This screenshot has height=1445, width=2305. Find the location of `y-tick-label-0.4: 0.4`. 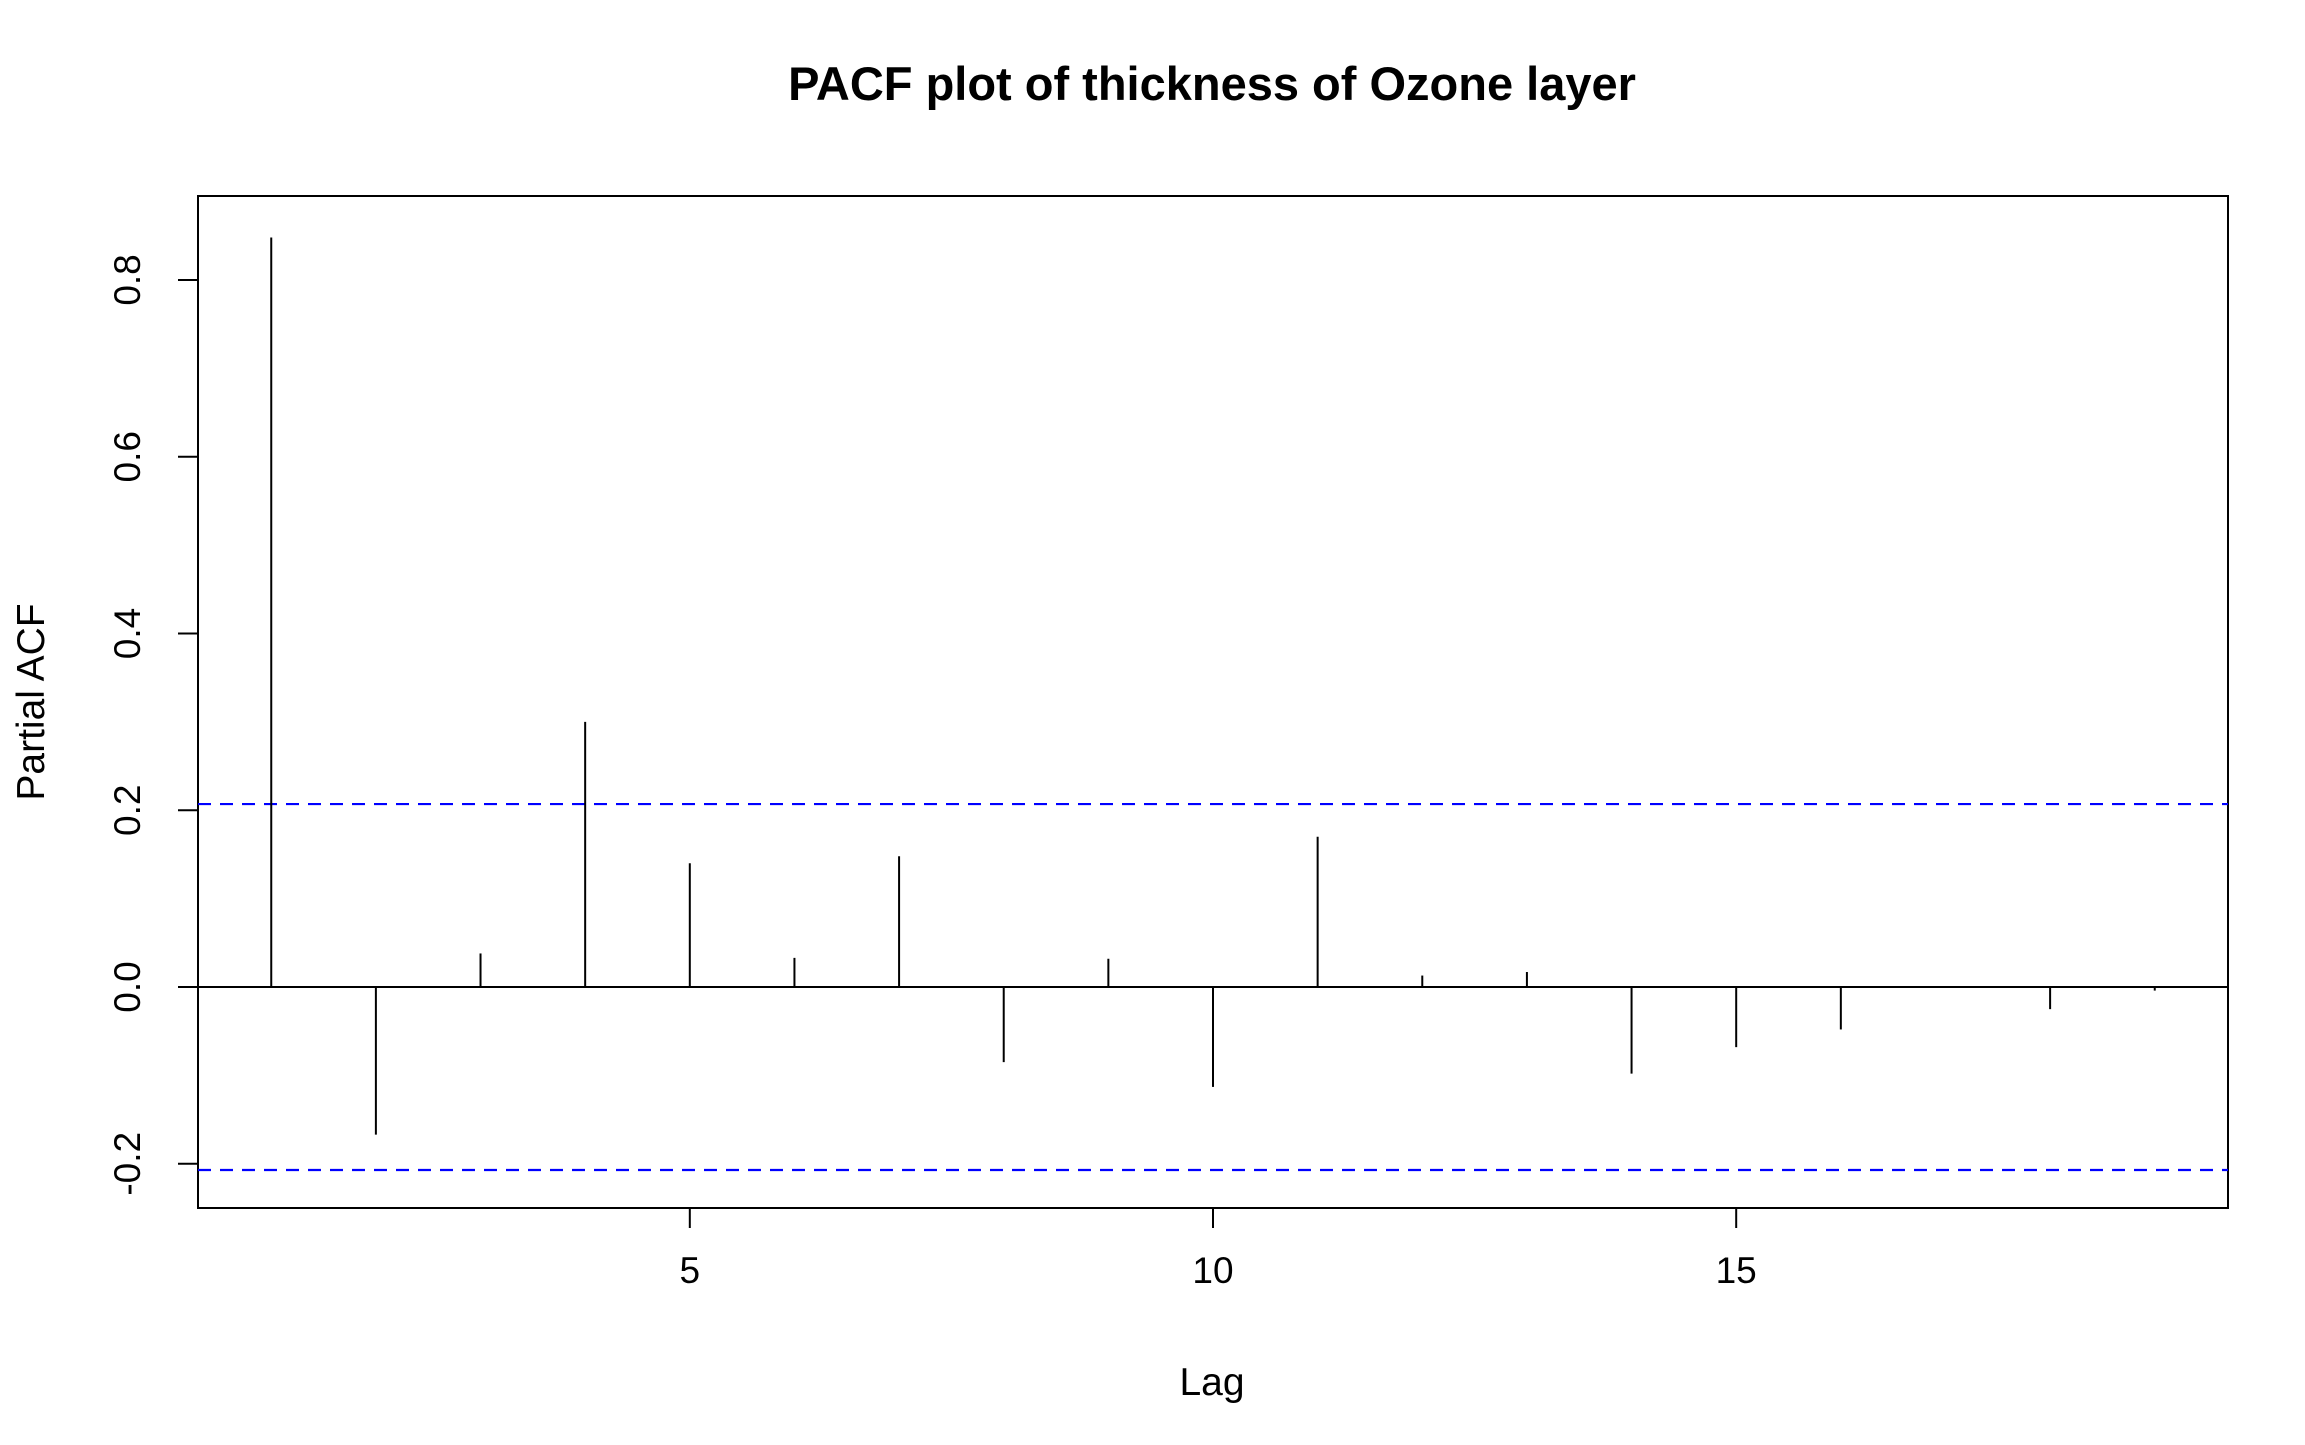

y-tick-label-0.4: 0.4 is located at coordinates (127, 633).